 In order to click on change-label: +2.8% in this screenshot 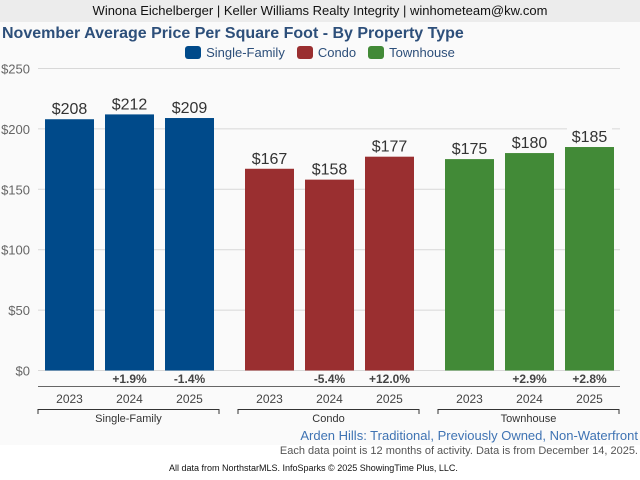, I will do `click(589, 379)`.